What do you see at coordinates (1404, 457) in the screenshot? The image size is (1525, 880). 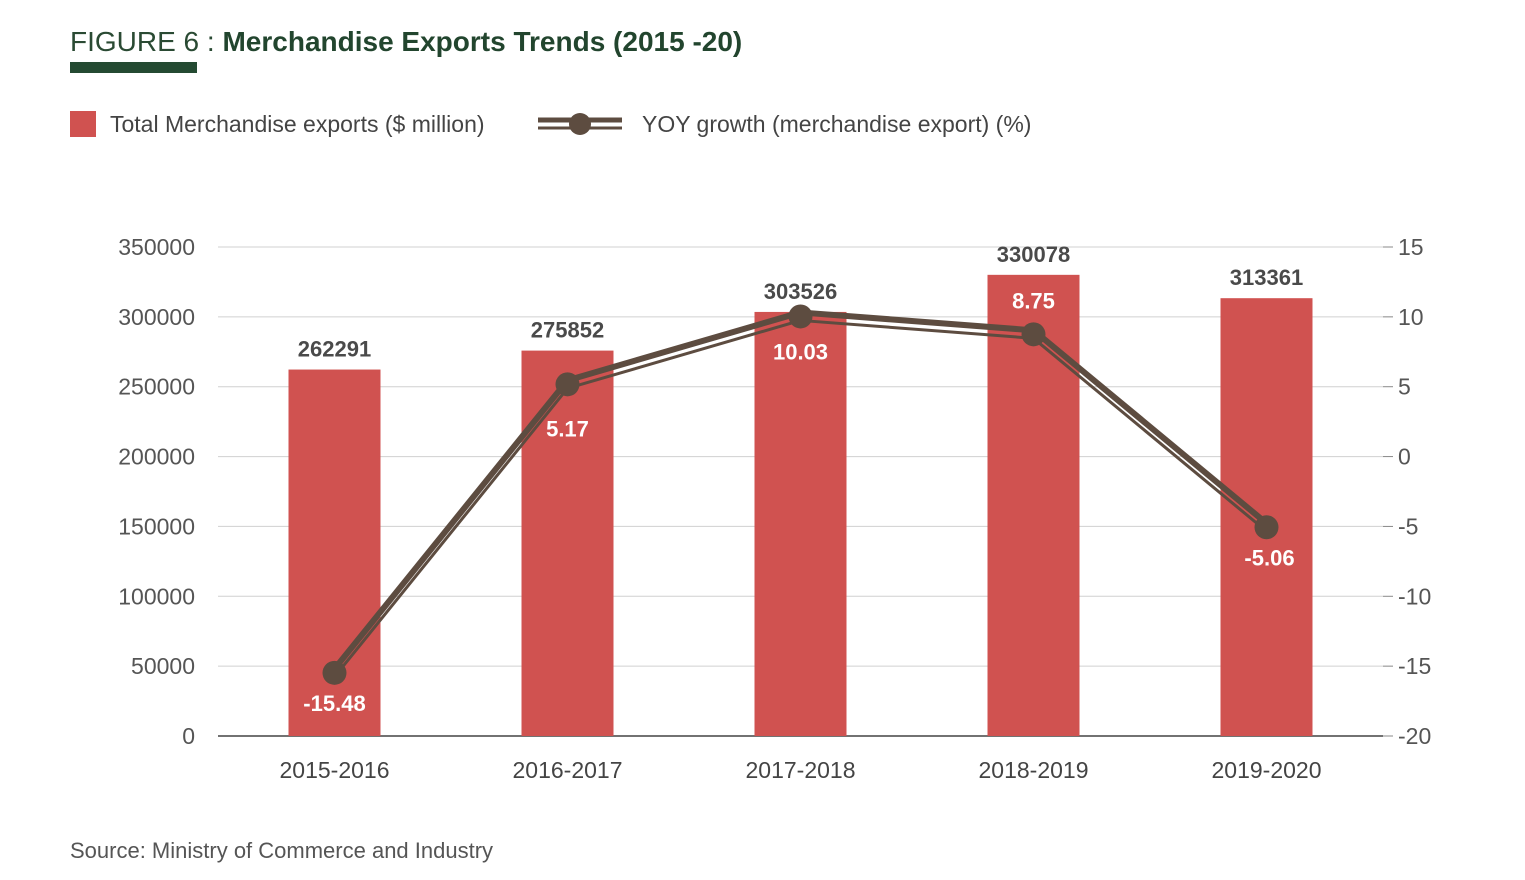 I see `y-right-tick-label: 0` at bounding box center [1404, 457].